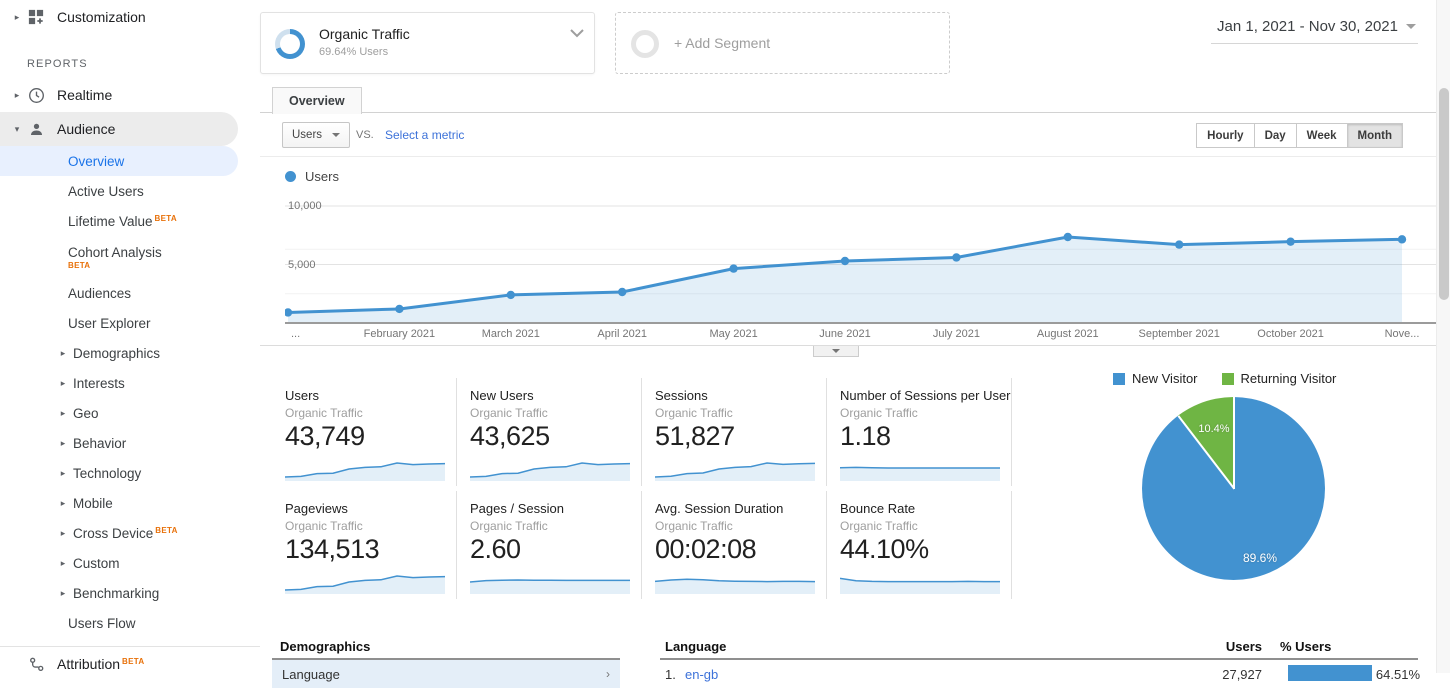 The width and height of the screenshot is (1450, 690). Describe the element at coordinates (1225, 135) in the screenshot. I see `granularity-hourly-button: Hourly` at that location.